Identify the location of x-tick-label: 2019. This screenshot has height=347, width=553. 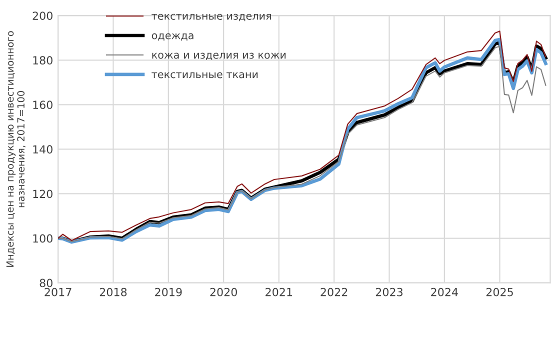
(168, 292).